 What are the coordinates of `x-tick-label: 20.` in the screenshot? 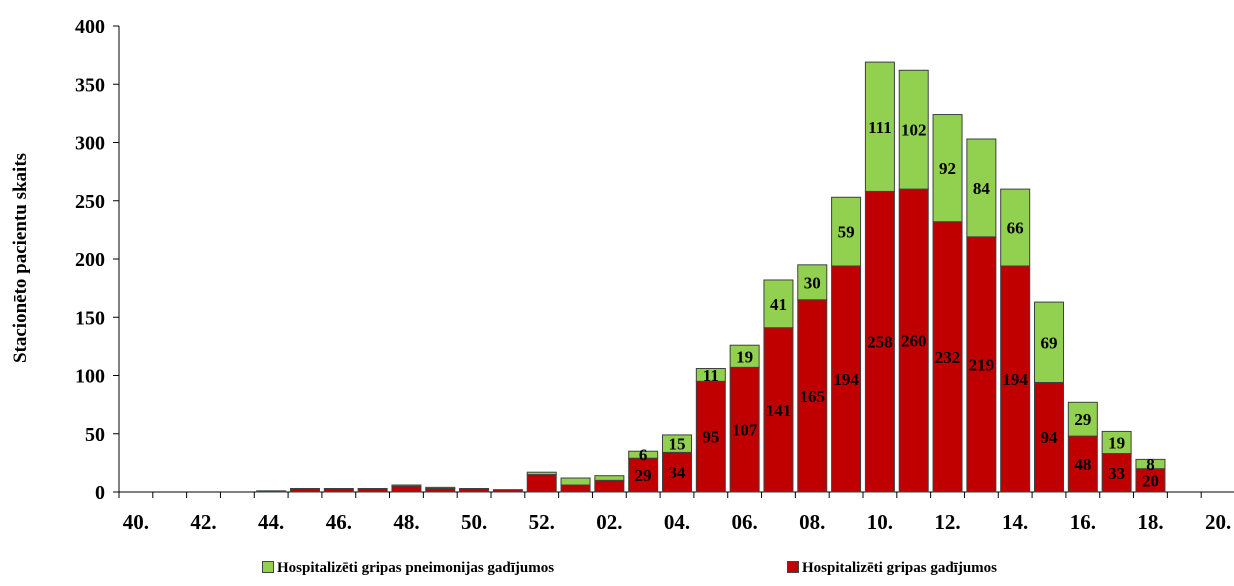 It's located at (1218, 522).